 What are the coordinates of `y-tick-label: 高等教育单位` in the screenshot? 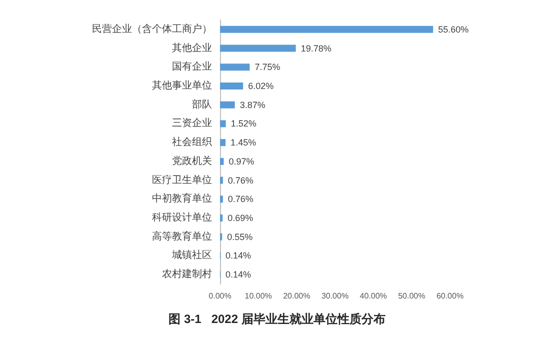 It's located at (182, 236).